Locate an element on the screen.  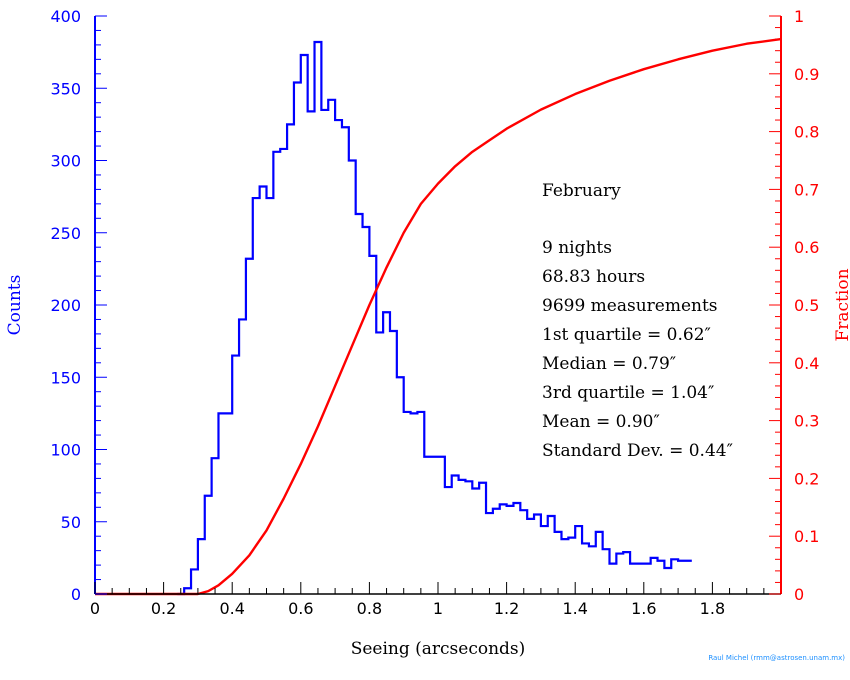
annotation-title: February is located at coordinates (581, 191).